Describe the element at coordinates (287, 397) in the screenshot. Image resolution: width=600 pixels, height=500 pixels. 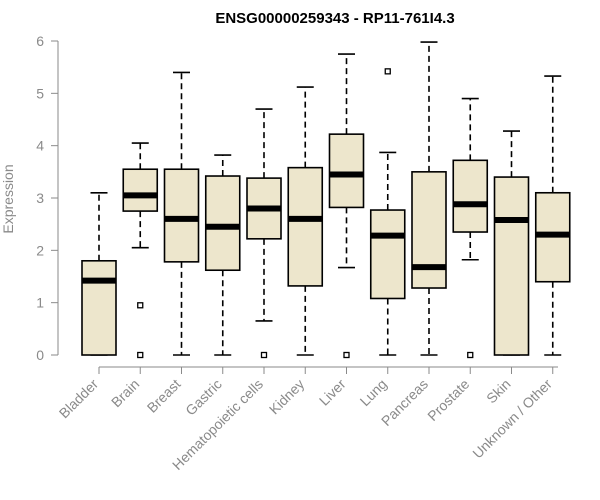
I see `x-tick-label: Kidney` at that location.